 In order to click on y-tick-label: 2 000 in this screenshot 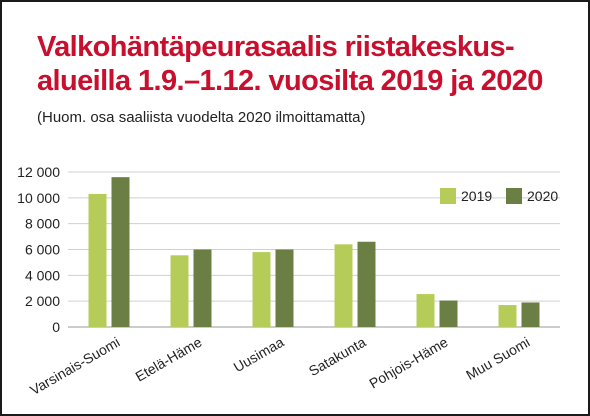, I will do `click(42, 301)`.